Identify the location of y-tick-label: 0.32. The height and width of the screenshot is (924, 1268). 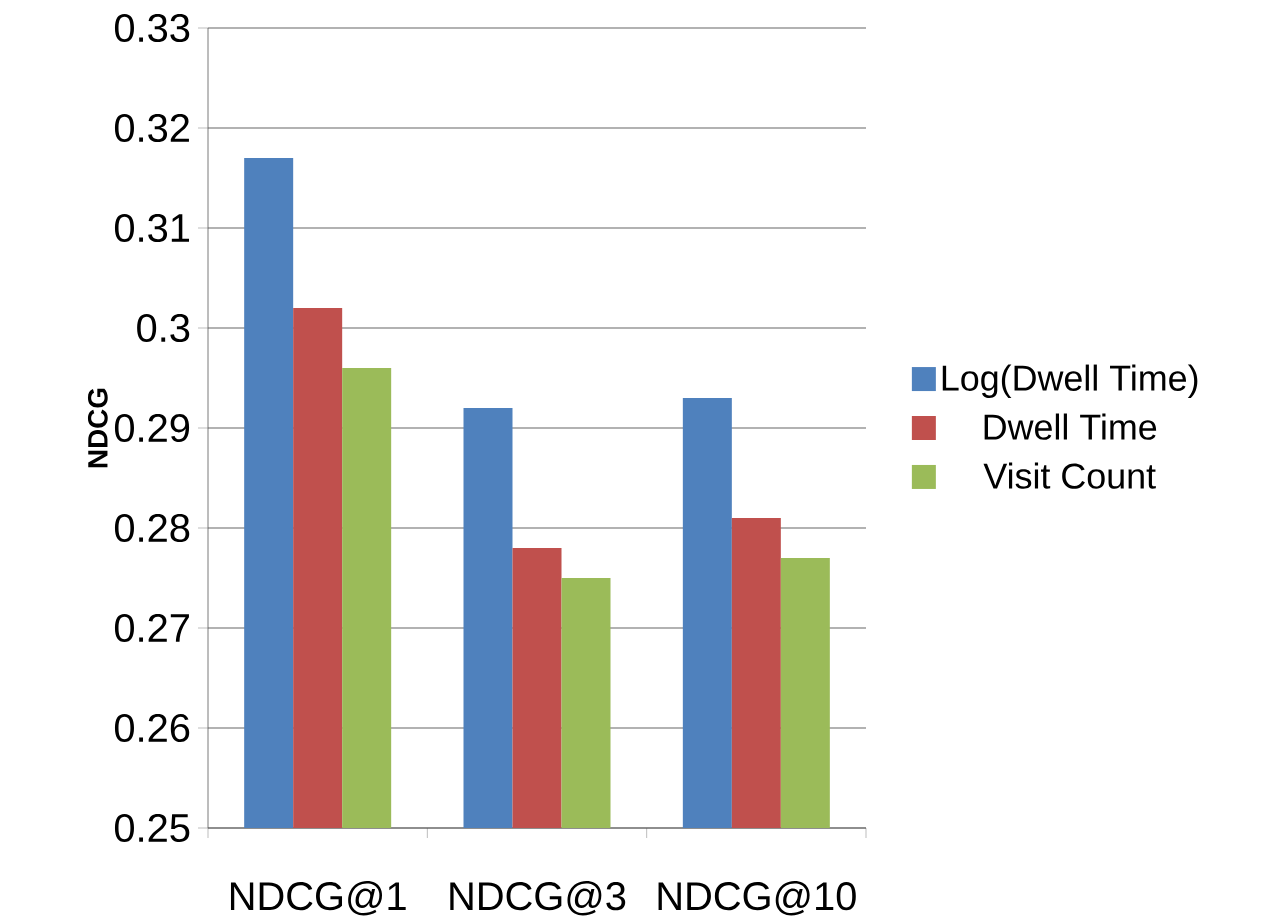
(151, 128).